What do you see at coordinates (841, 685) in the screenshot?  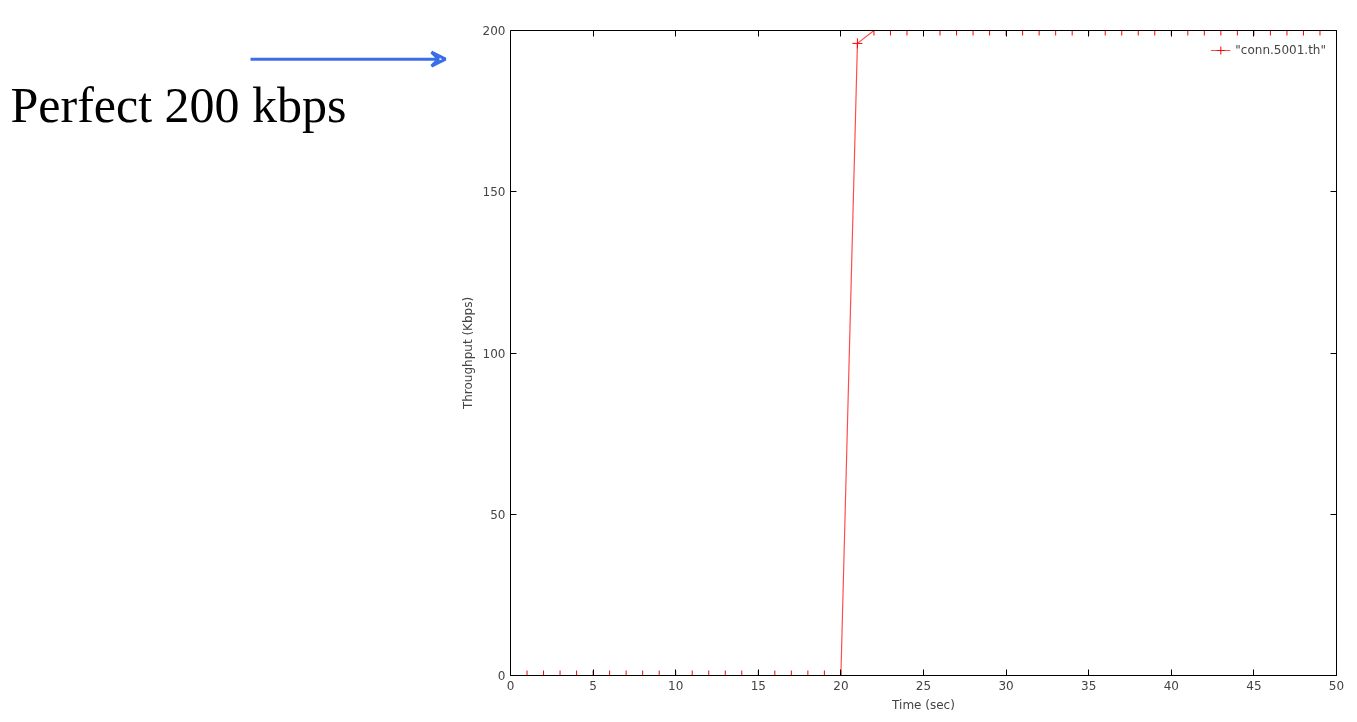 I see `x-tick-label: 20` at bounding box center [841, 685].